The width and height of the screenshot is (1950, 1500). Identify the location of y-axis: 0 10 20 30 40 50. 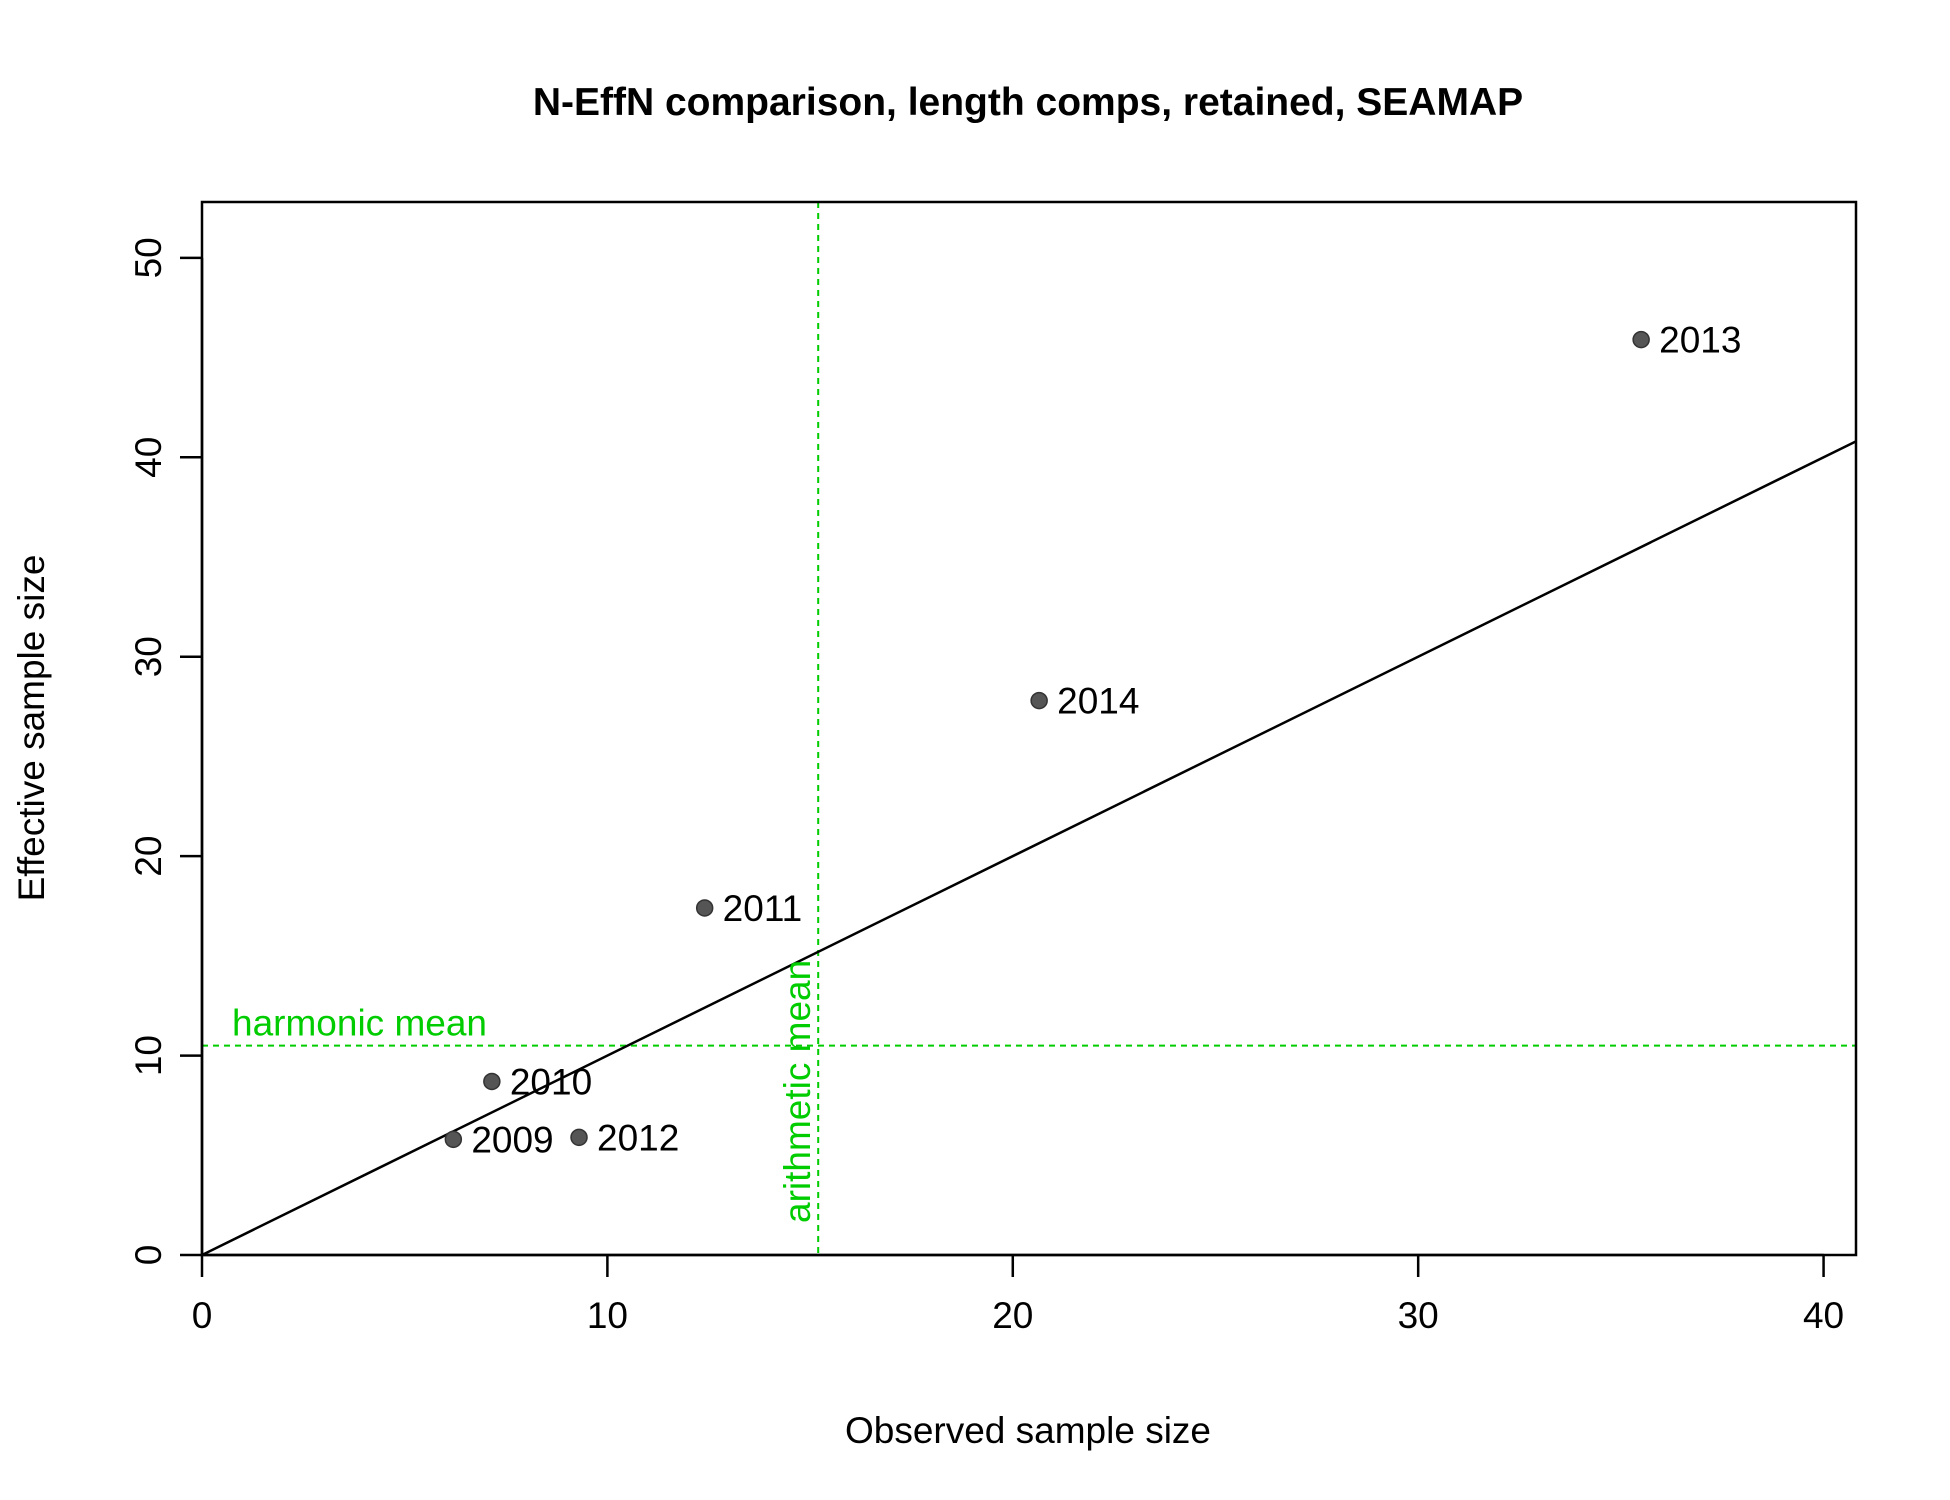
(166, 751).